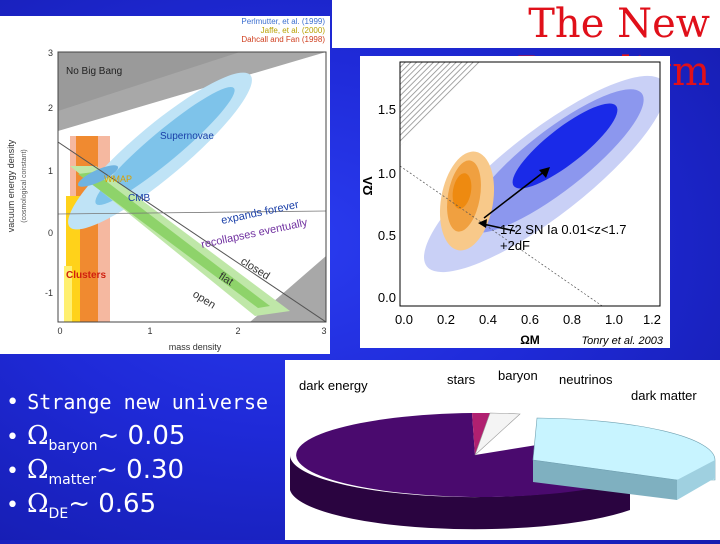 The image size is (720, 544). I want to click on x-tick: 3, so click(323, 331).